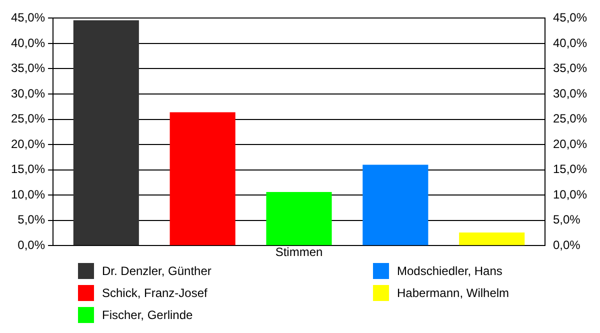 The image size is (600, 333). Describe the element at coordinates (28, 68) in the screenshot. I see `y-tick-label: 35,0%` at that location.